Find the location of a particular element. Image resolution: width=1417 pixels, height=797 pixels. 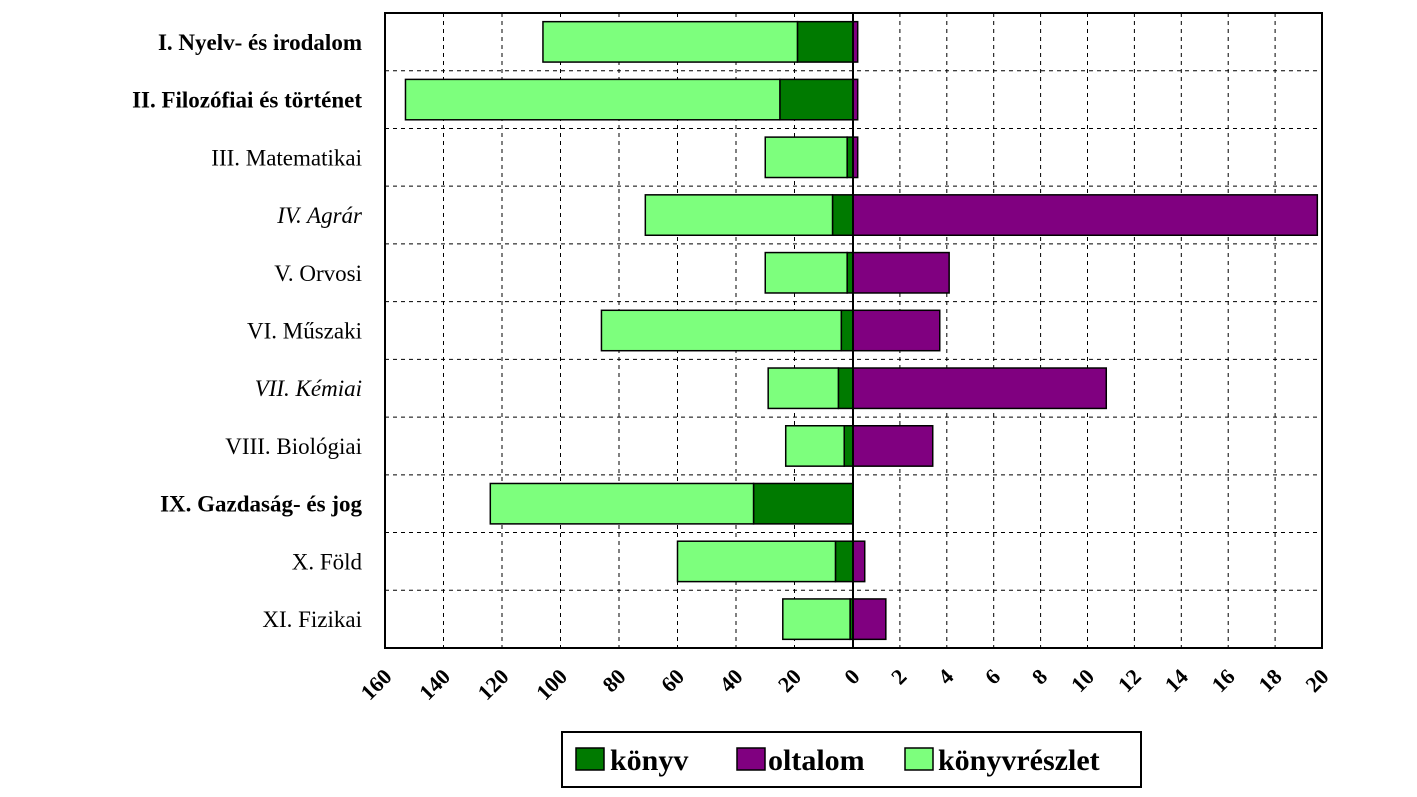

tick-label: 4 is located at coordinates (945, 676).